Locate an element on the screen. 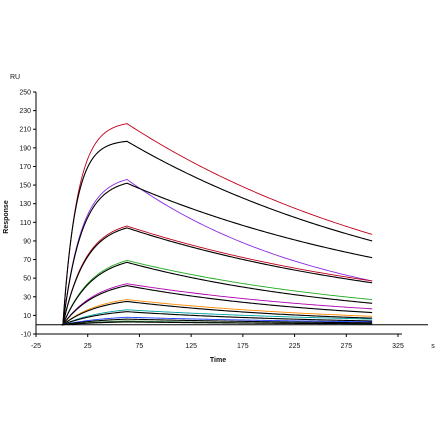  x-tick-label: 25 is located at coordinates (88, 346).